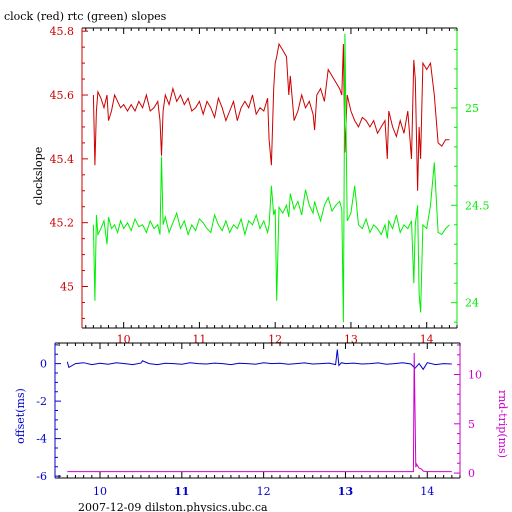 The width and height of the screenshot is (512, 512). I want to click on y2-tick-label: 24.5, so click(477, 205).